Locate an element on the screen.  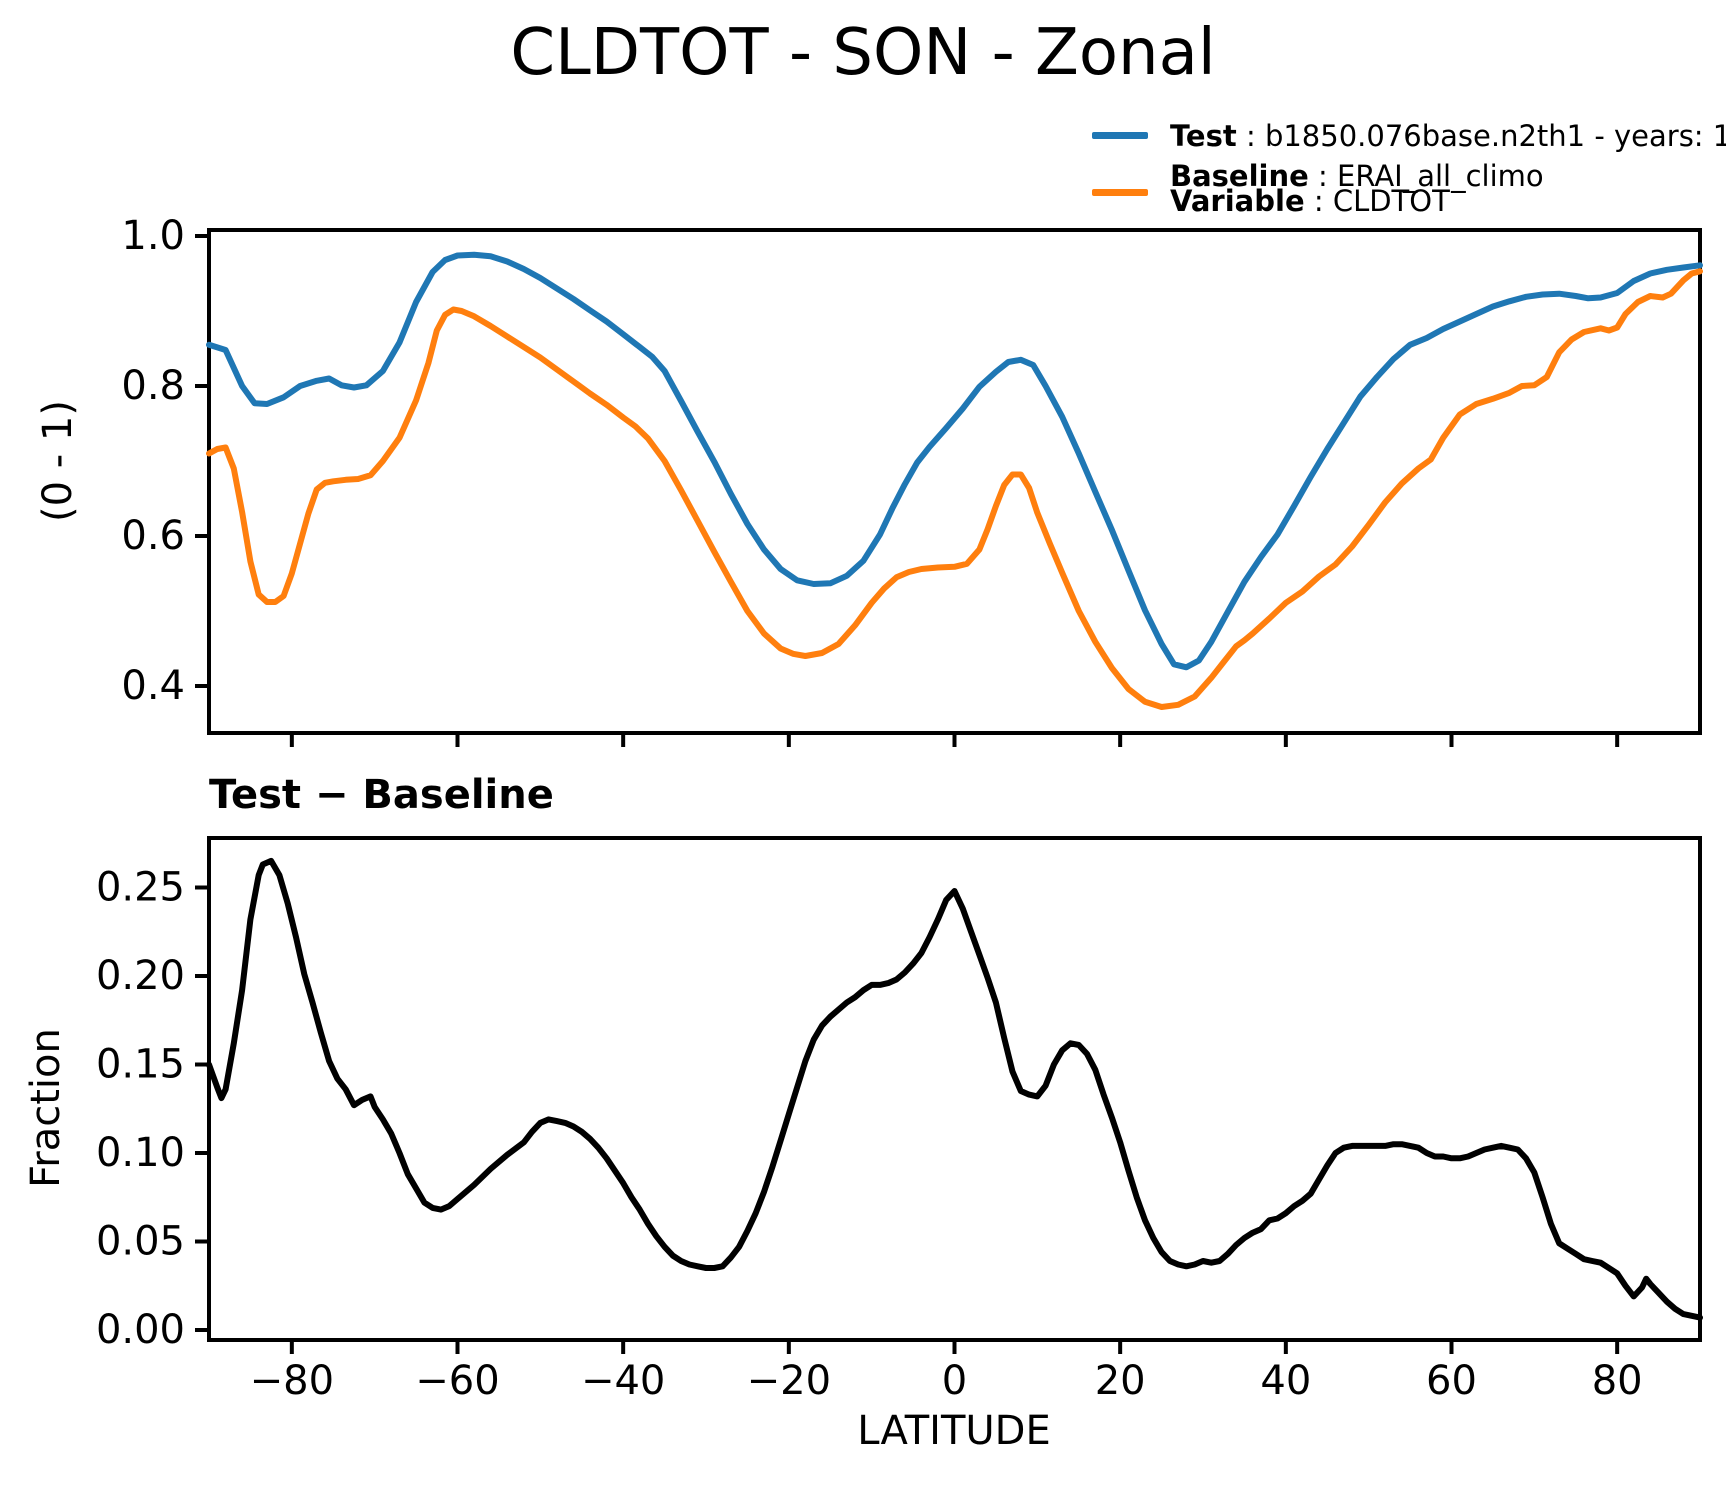
y-tick-label: 0.00 is located at coordinates (140, 1330).